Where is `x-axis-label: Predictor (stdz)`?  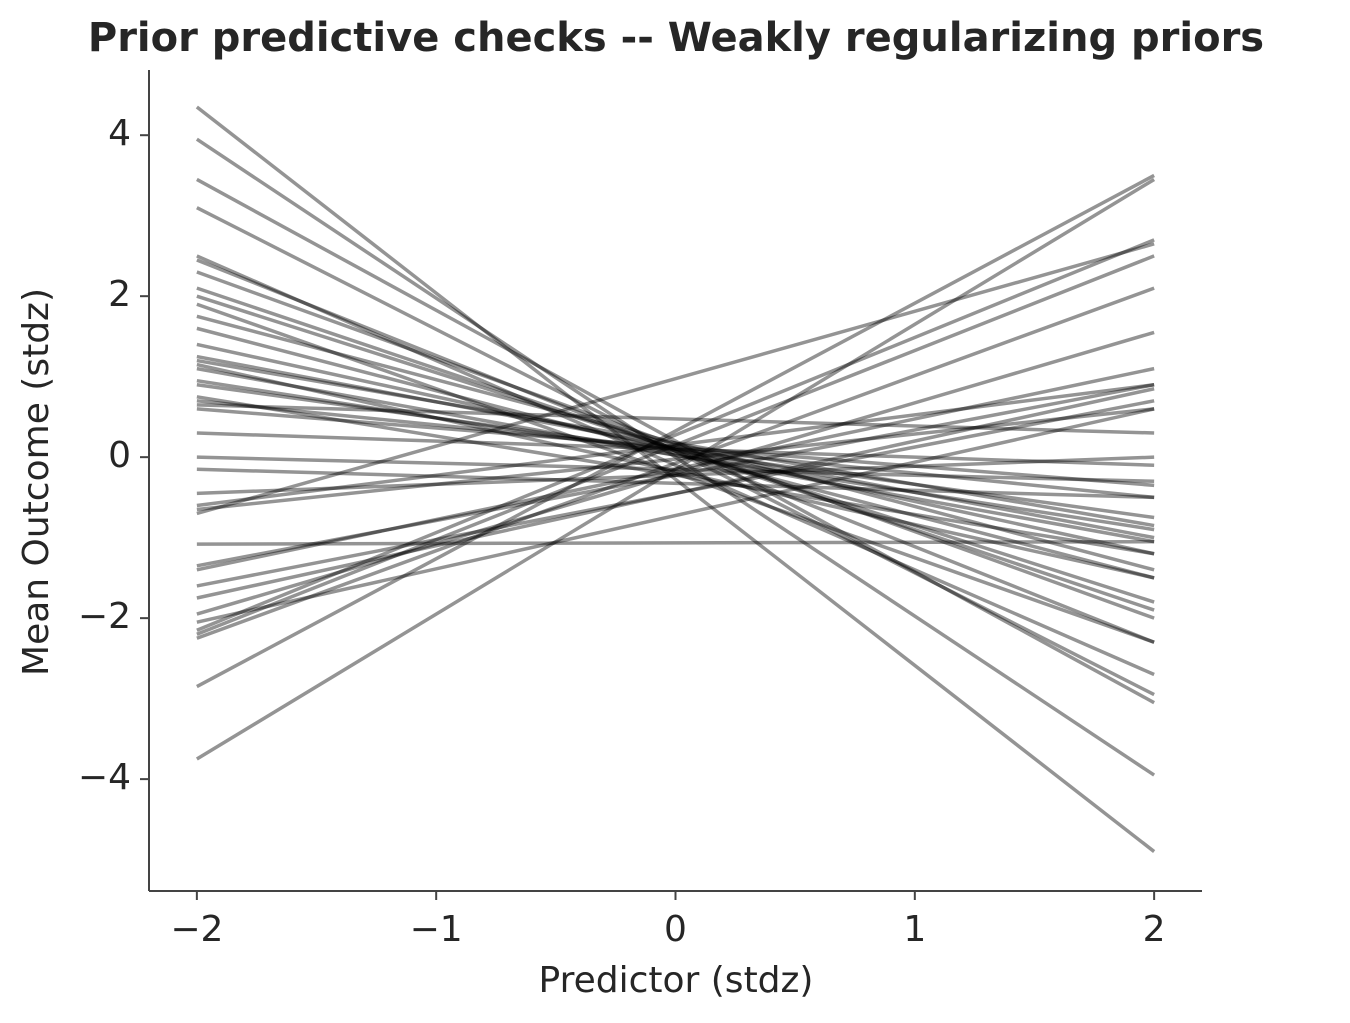
x-axis-label: Predictor (stdz) is located at coordinates (676, 980).